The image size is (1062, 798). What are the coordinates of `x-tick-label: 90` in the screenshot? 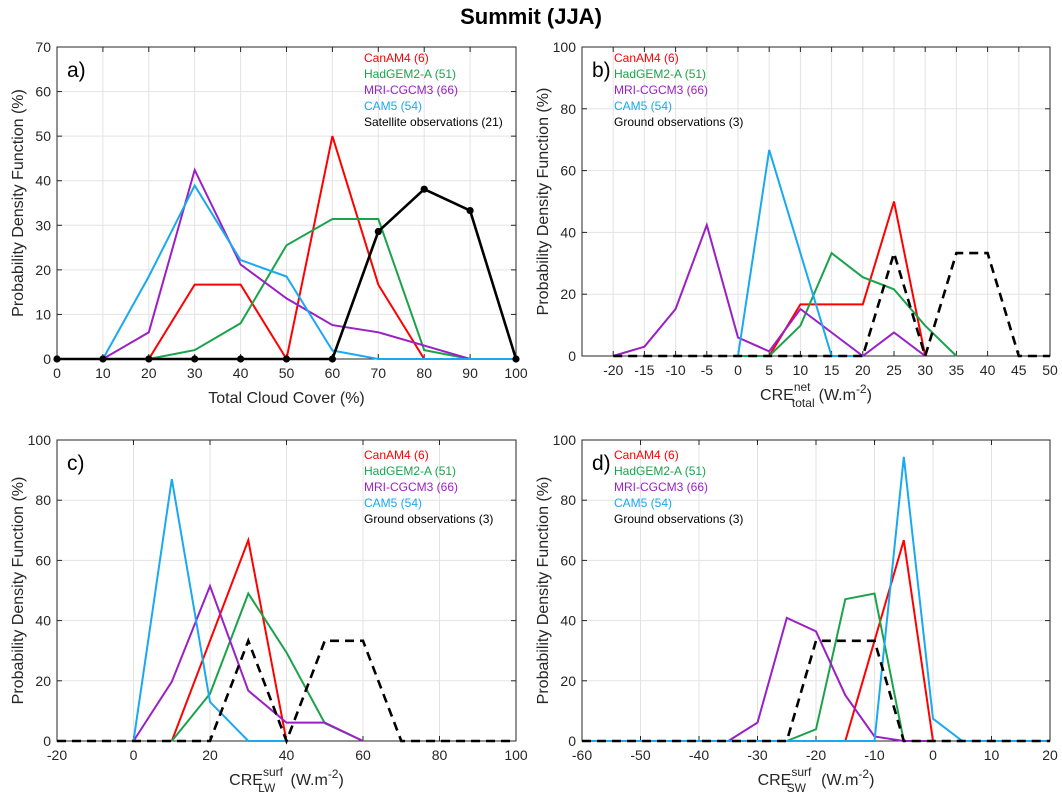 It's located at (470, 373).